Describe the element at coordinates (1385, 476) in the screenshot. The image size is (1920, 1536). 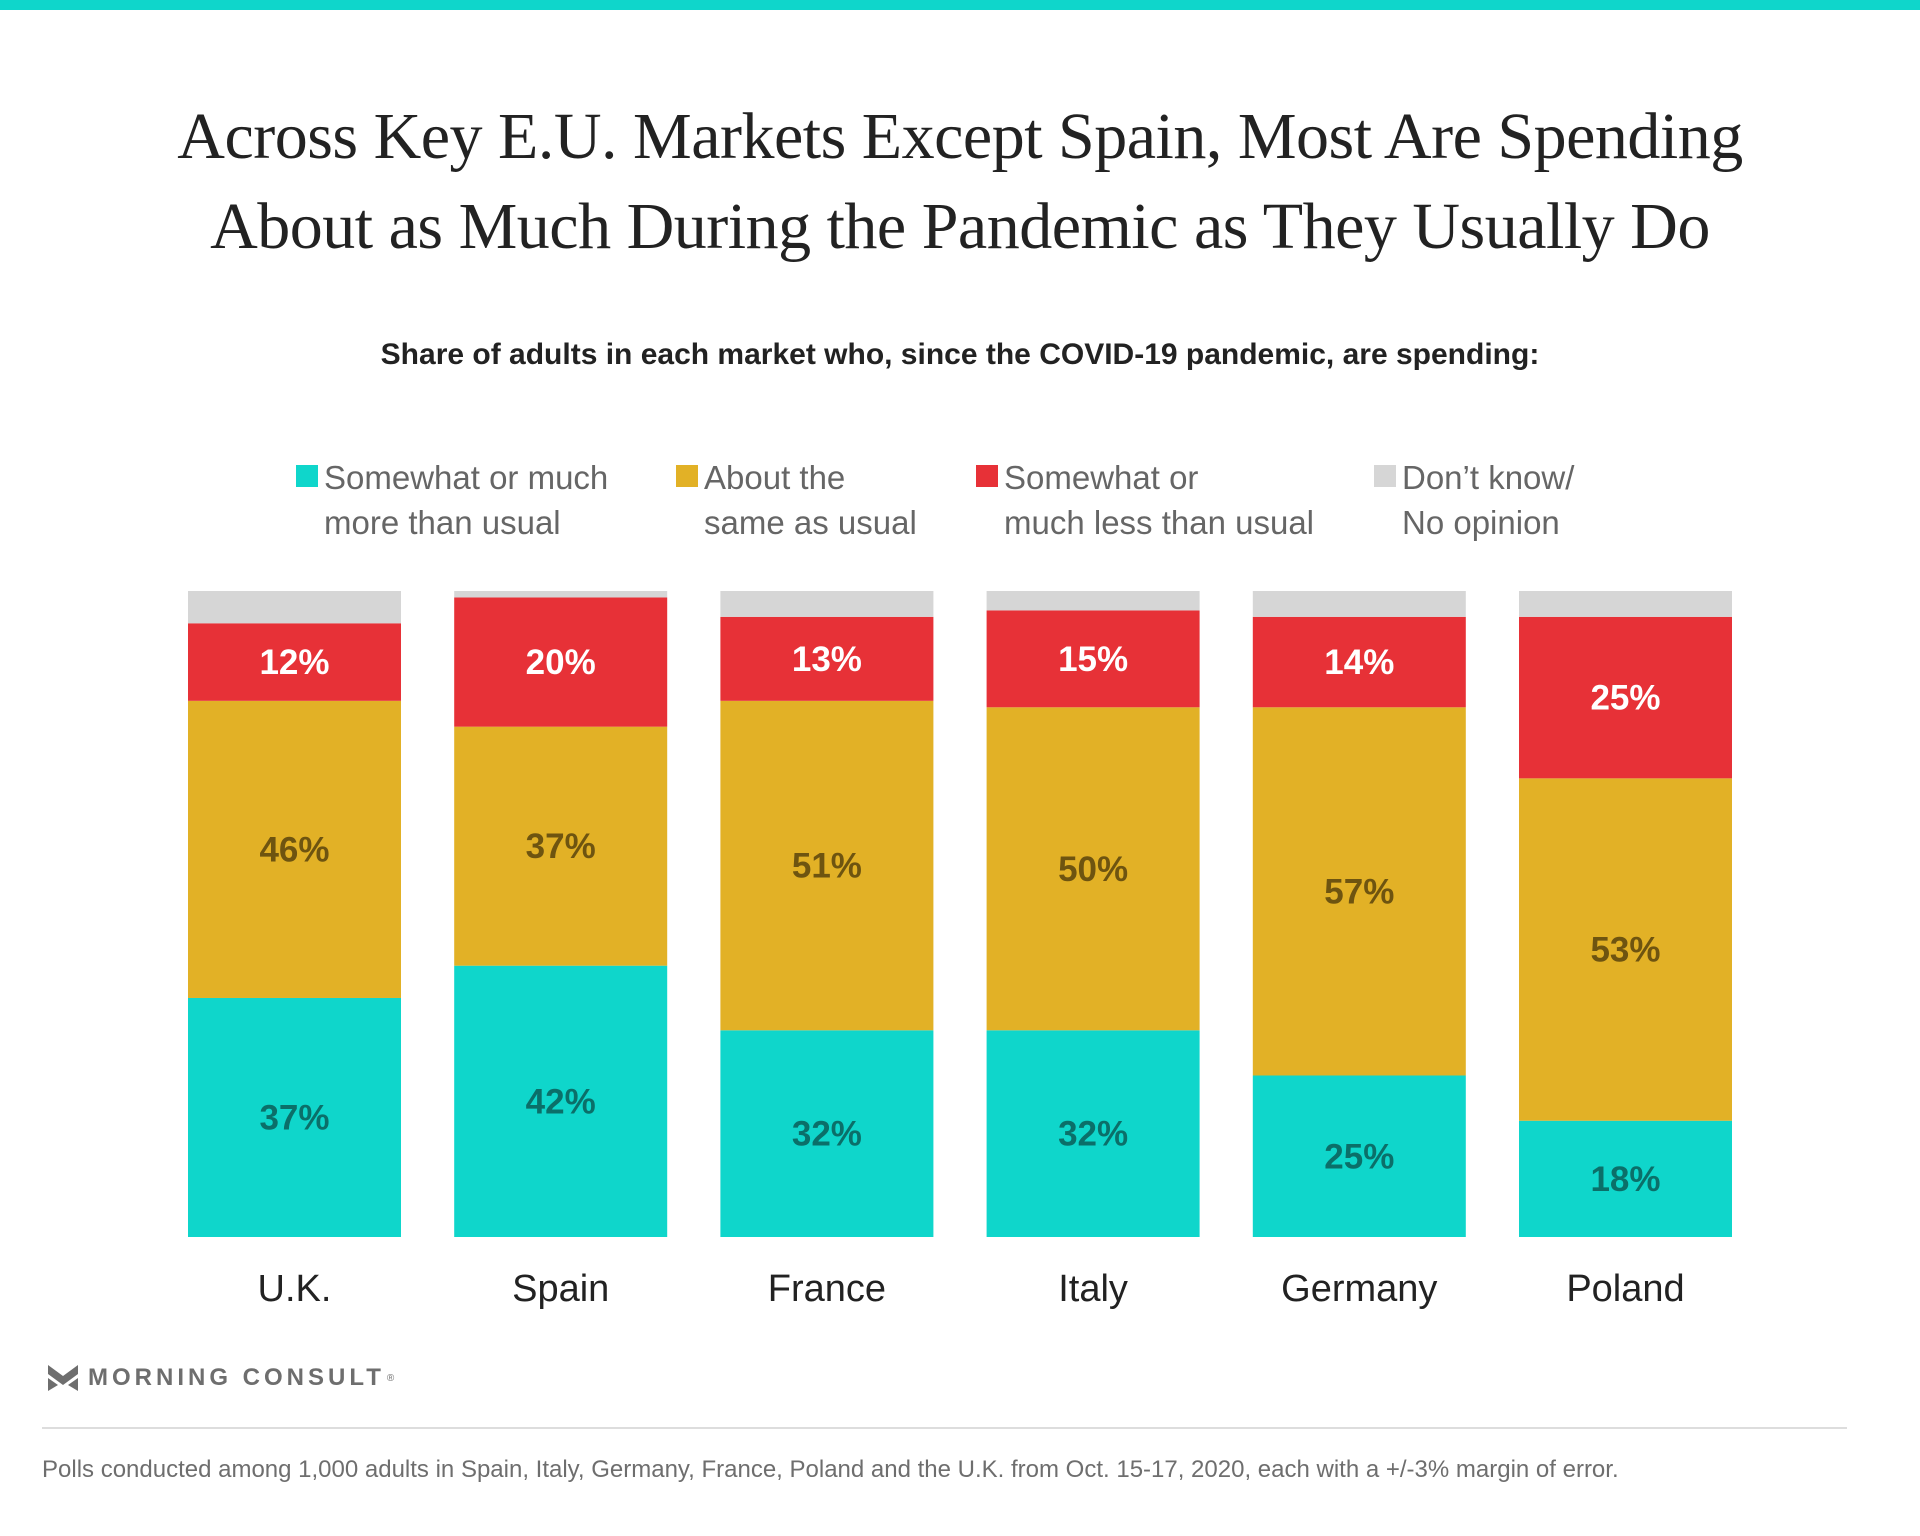
I see `legend-swatch-dk` at that location.